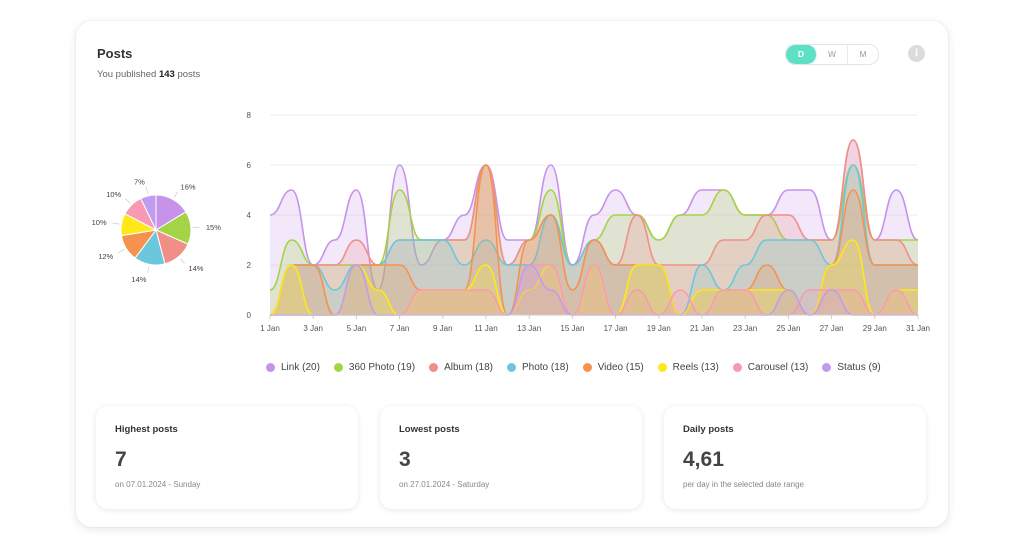 The width and height of the screenshot is (1024, 550). I want to click on stat-sub: per day in the selected date range, so click(743, 484).